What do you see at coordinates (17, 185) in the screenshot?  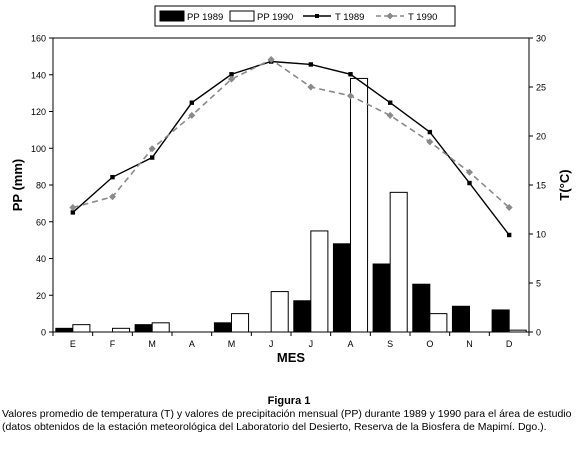 I see `y-axis-left-label: PP (mm)` at bounding box center [17, 185].